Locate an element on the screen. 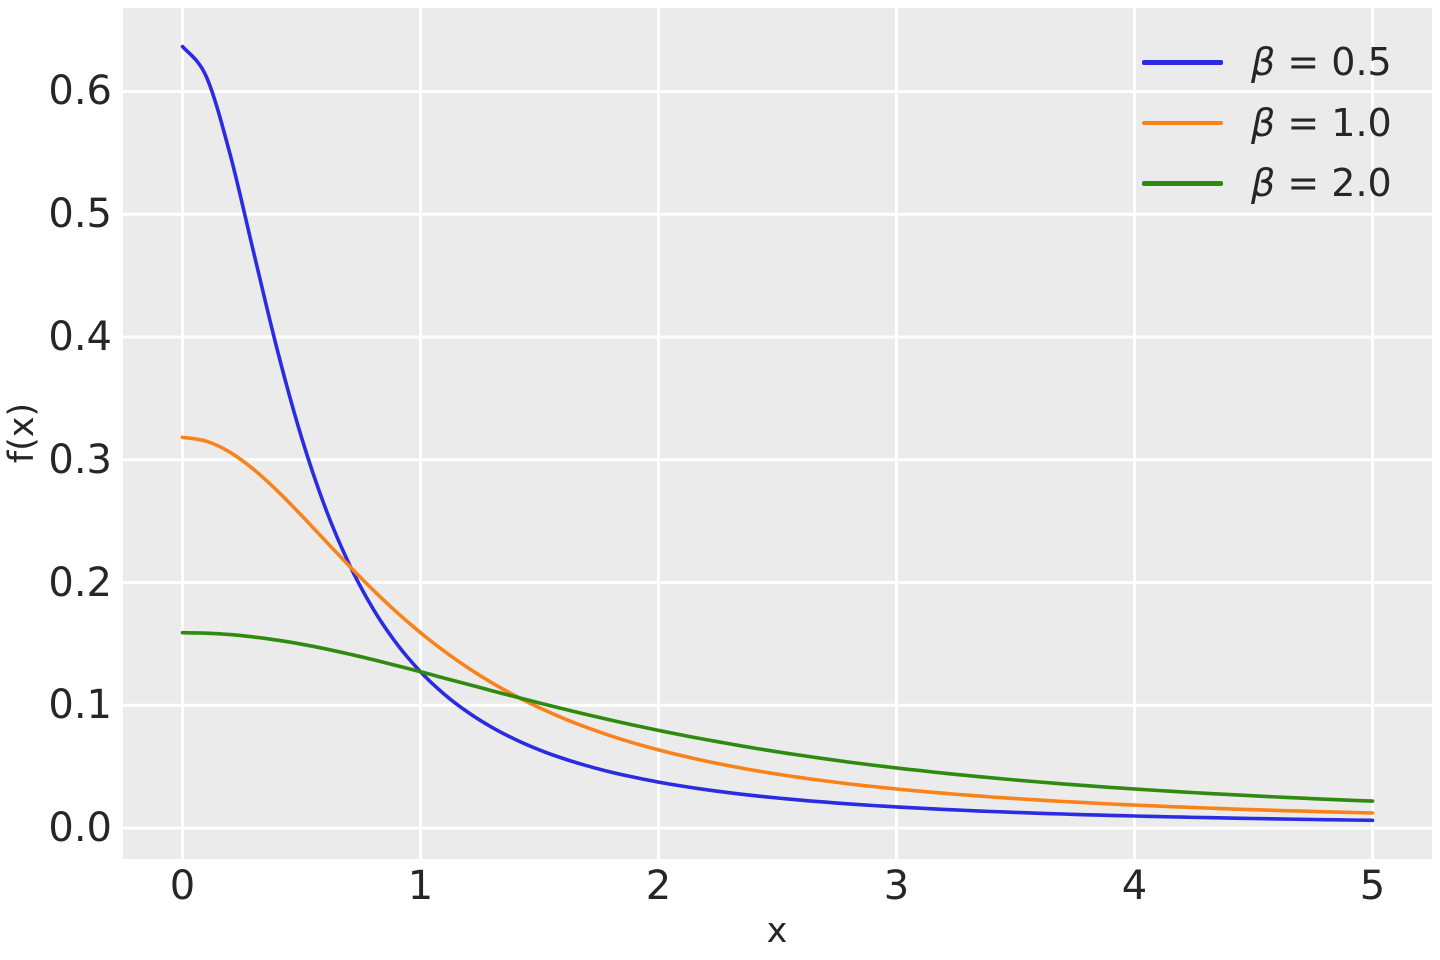 The height and width of the screenshot is (960, 1440). y-tick-label: 0.1 is located at coordinates (80, 705).